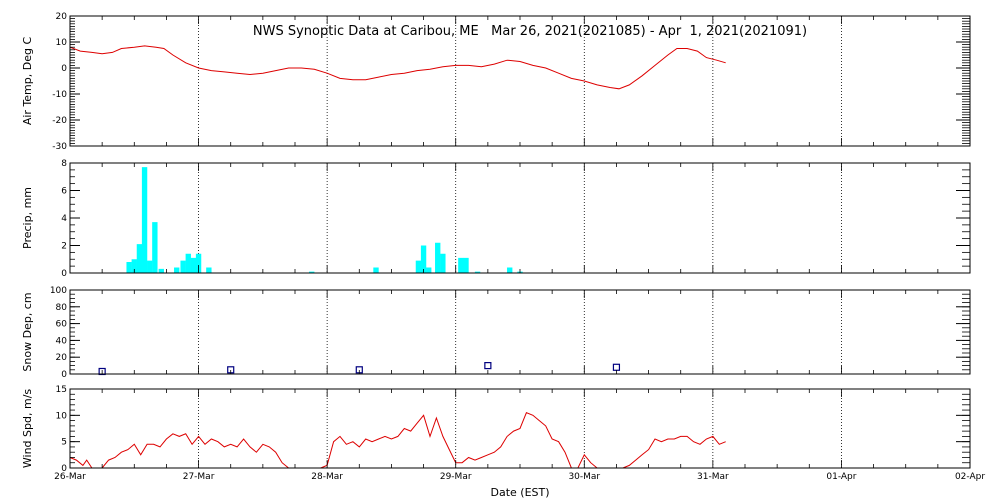 Image resolution: width=1000 pixels, height=500 pixels. What do you see at coordinates (584, 477) in the screenshot?
I see `x-tick-label: 30-Mar` at bounding box center [584, 477].